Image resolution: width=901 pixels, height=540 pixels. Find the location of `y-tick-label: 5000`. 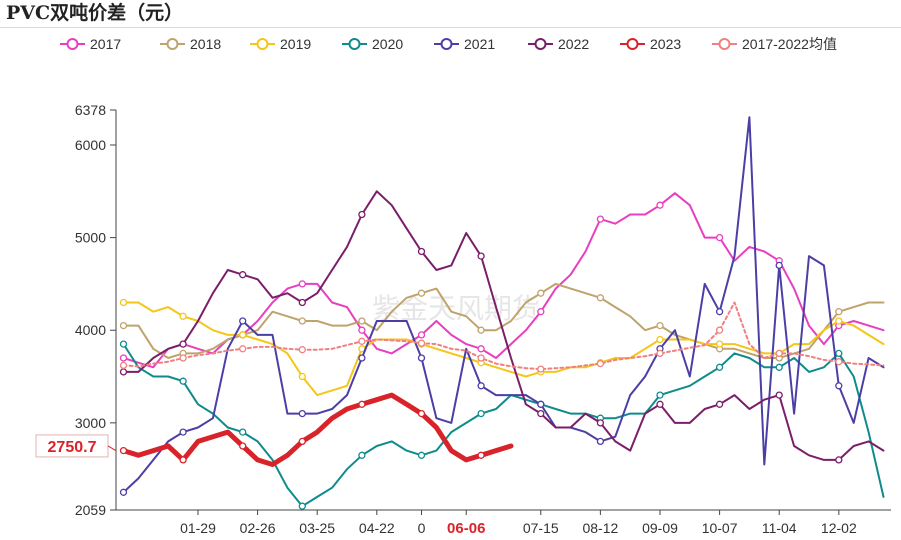

y-tick-label: 5000 is located at coordinates (90, 238).